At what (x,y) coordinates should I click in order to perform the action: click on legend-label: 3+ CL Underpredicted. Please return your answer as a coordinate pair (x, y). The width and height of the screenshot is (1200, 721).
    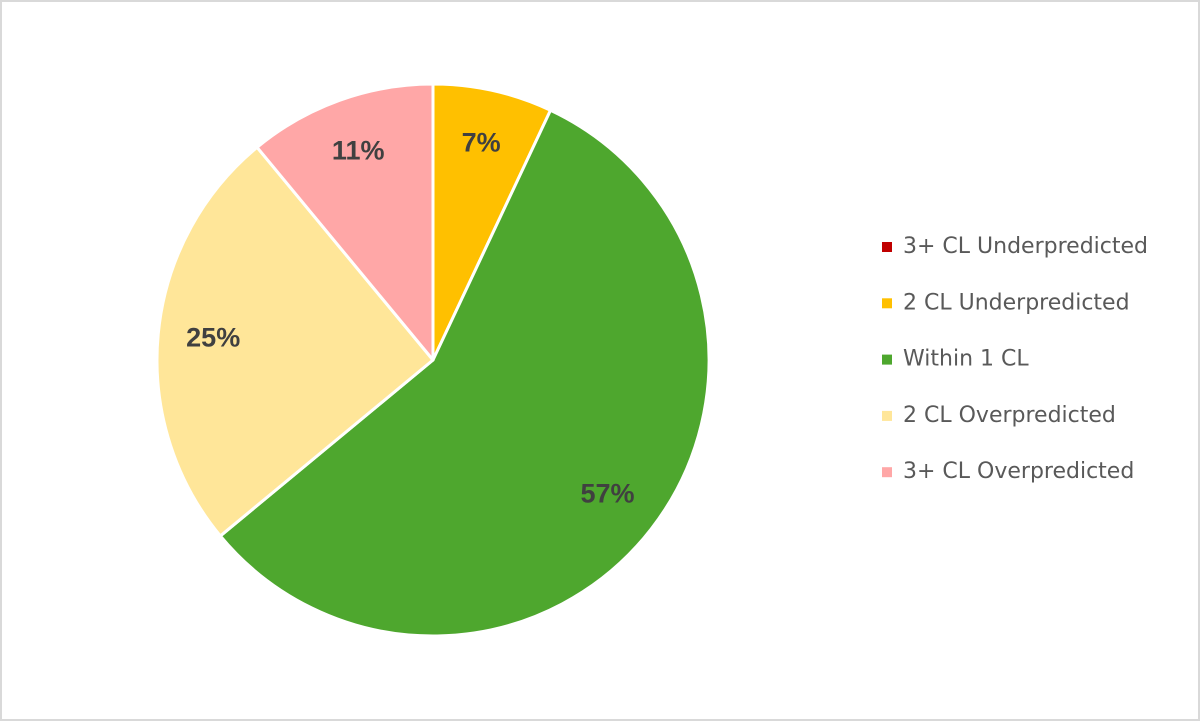
    Looking at the image, I should click on (1025, 246).